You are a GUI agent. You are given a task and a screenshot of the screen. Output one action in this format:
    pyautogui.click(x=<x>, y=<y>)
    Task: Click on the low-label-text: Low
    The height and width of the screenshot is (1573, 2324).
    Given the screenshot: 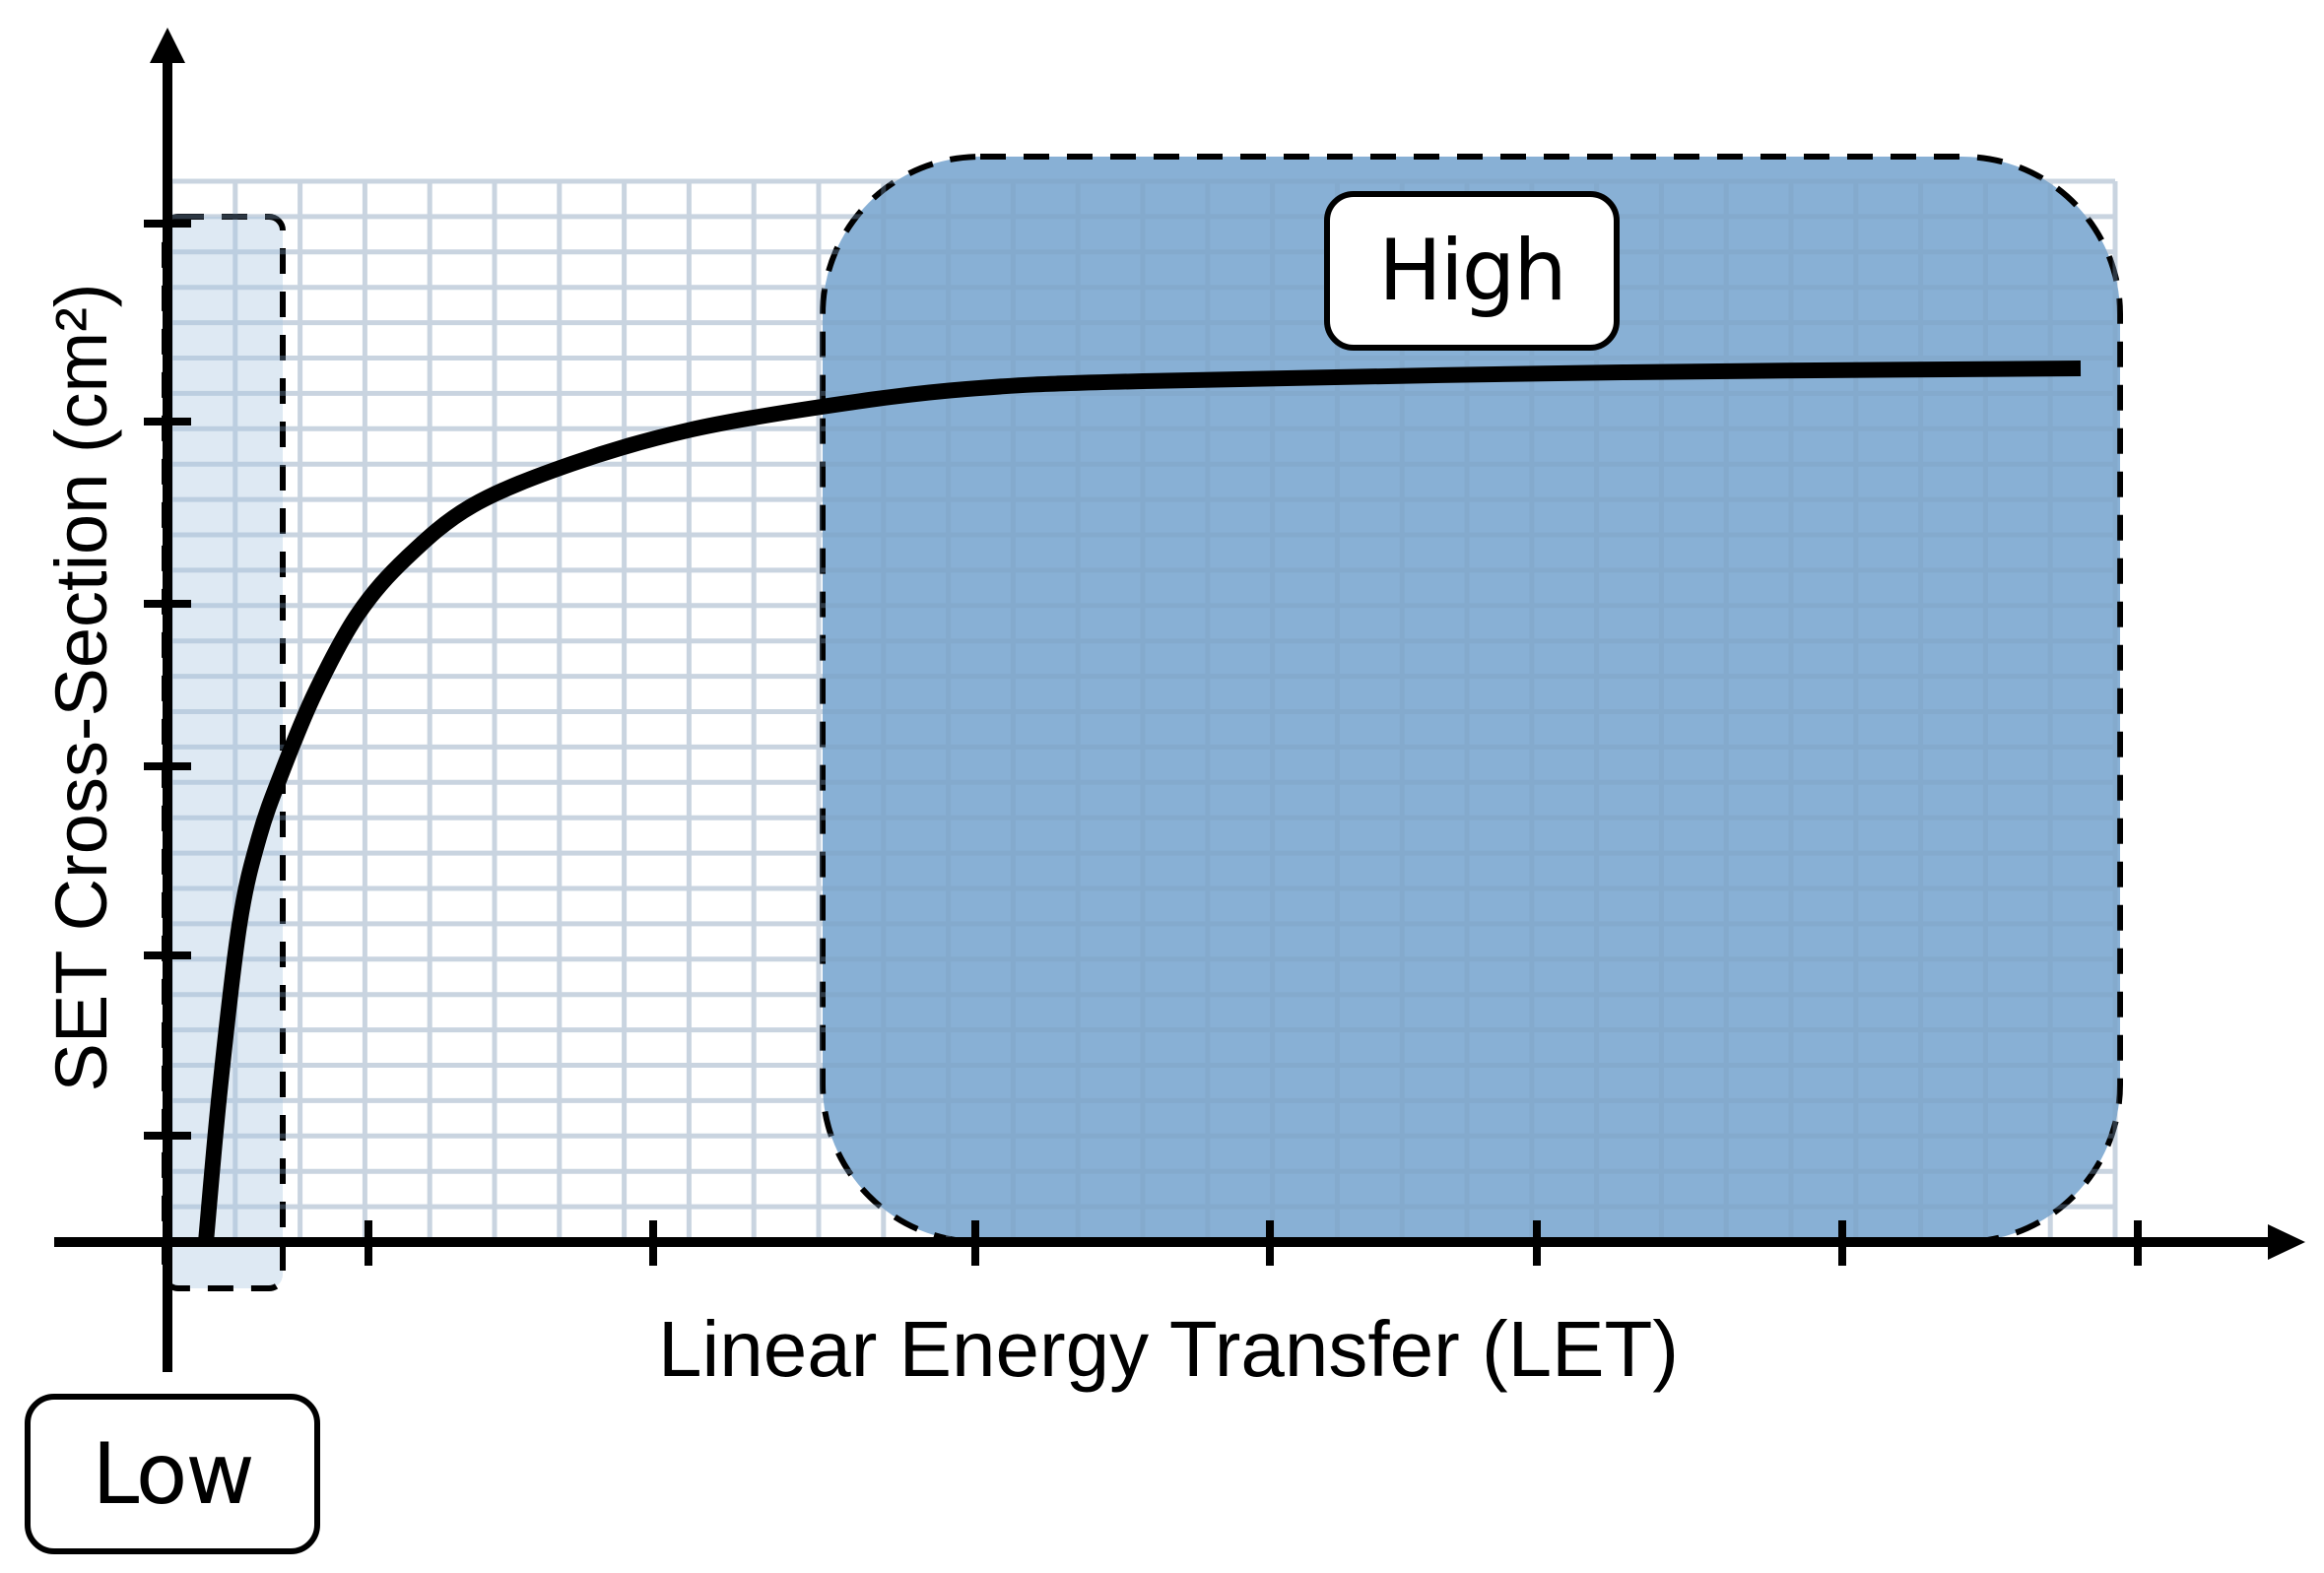 What is the action you would take?
    pyautogui.click(x=173, y=1474)
    